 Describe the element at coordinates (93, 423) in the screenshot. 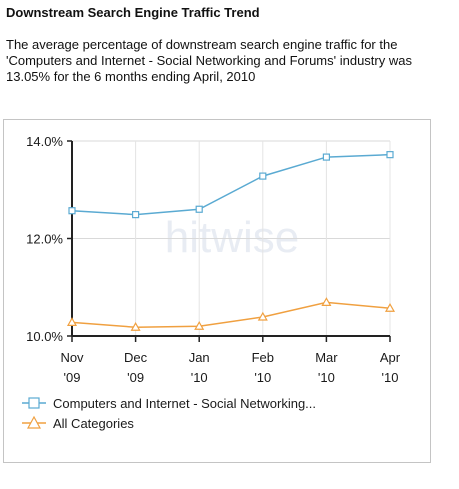

I see `legend-label: All Categories` at that location.